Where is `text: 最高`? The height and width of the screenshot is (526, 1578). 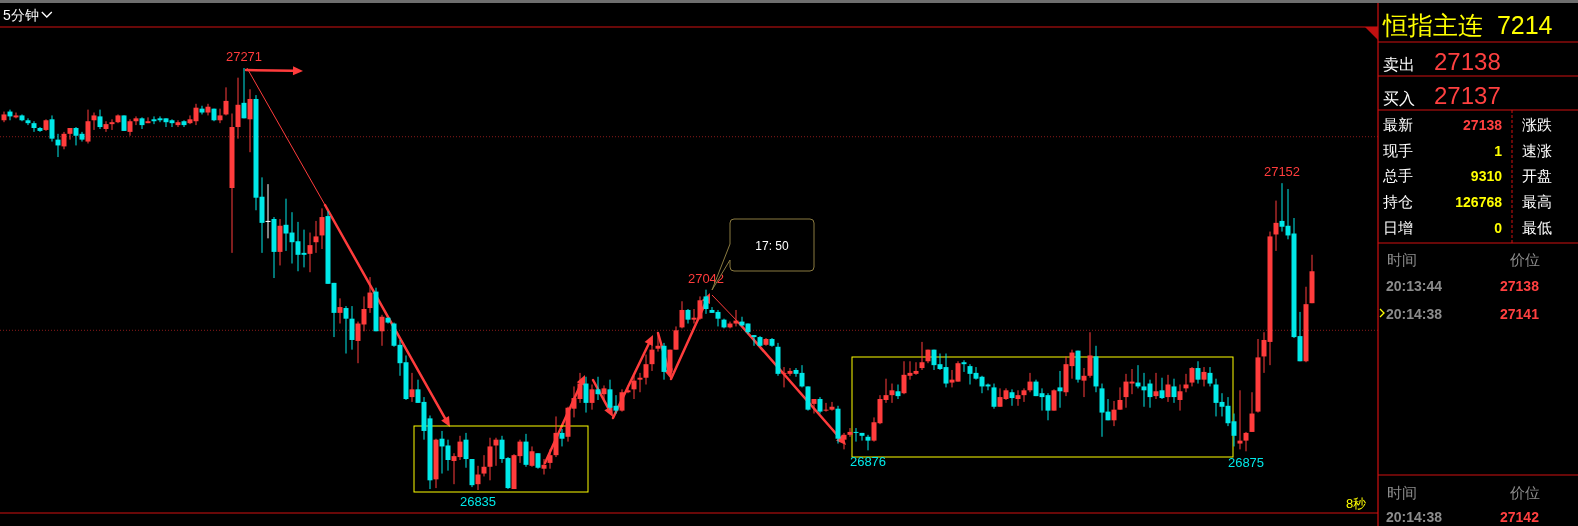
text: 最高 is located at coordinates (1537, 201).